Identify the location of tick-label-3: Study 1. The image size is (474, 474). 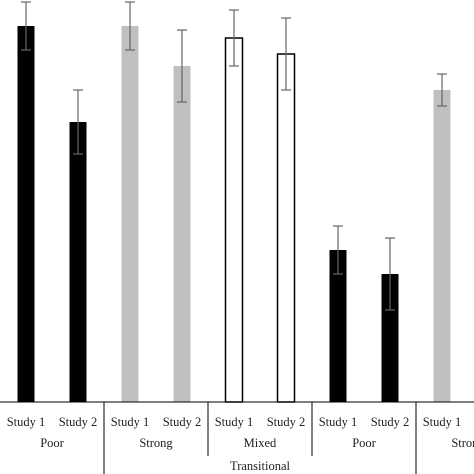
(130, 422).